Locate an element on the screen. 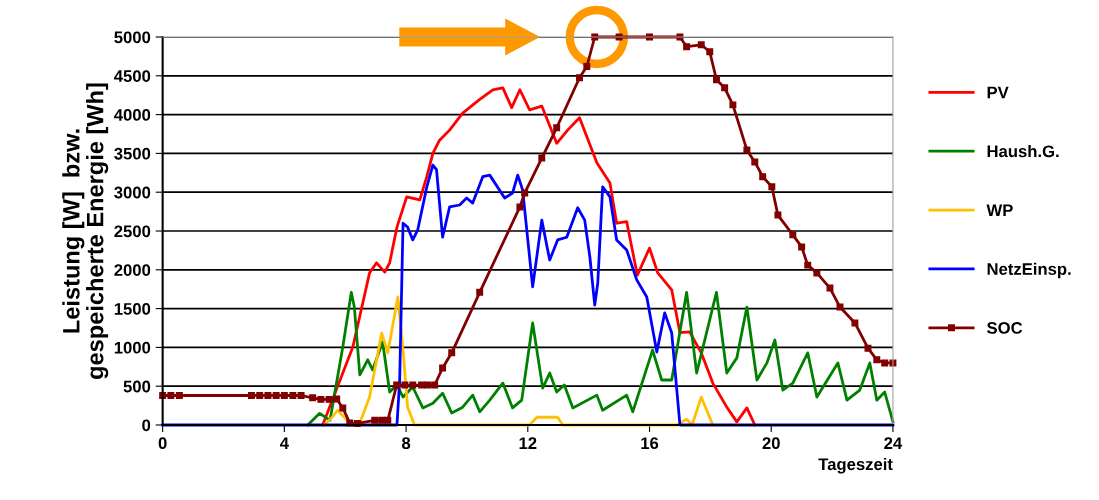 This screenshot has width=1099, height=500. y-tick-label: 4500 is located at coordinates (132, 76).